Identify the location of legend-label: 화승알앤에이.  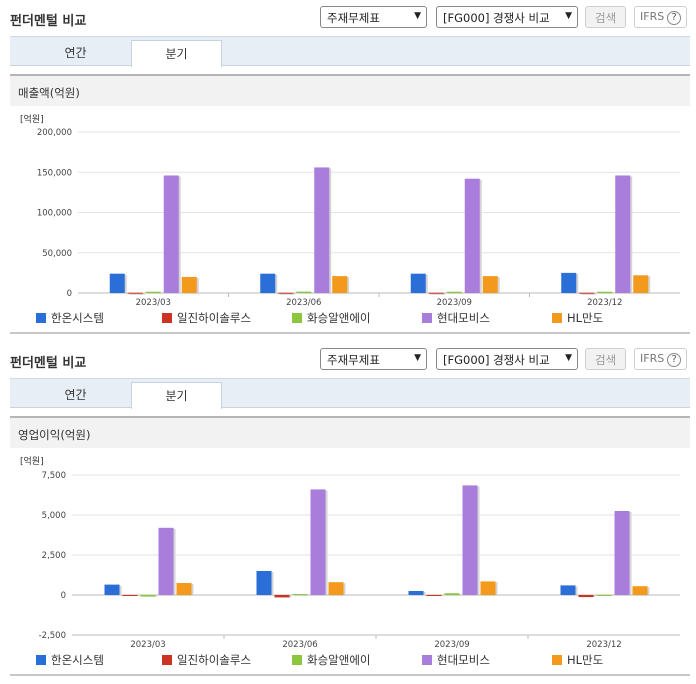
(339, 660).